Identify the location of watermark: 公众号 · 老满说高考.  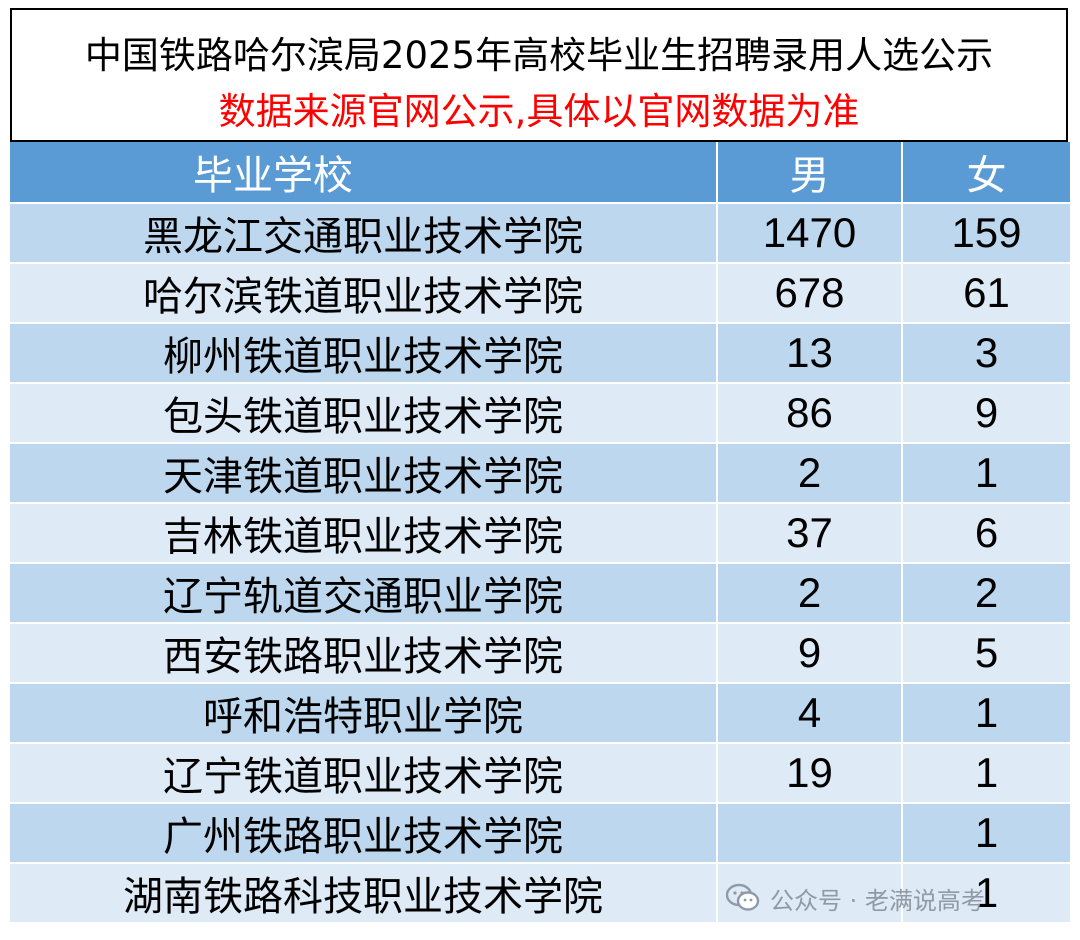
(855, 898).